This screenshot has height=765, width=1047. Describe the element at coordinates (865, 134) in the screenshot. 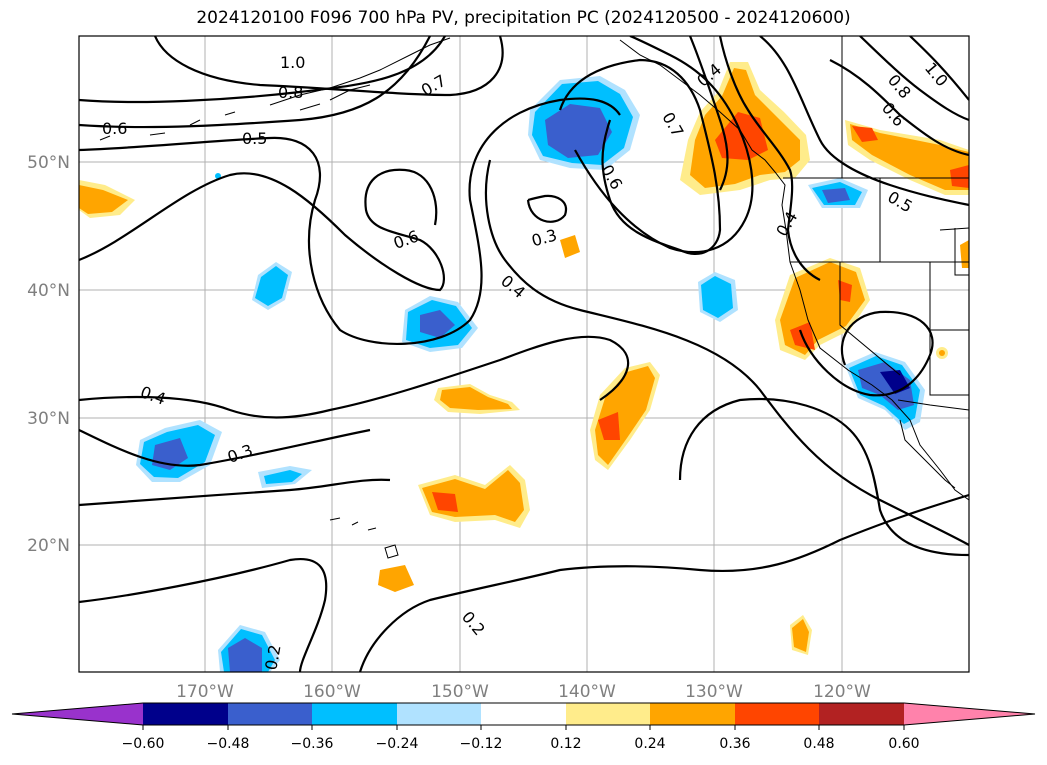

I see `precip-blob-bc-interior-core` at that location.